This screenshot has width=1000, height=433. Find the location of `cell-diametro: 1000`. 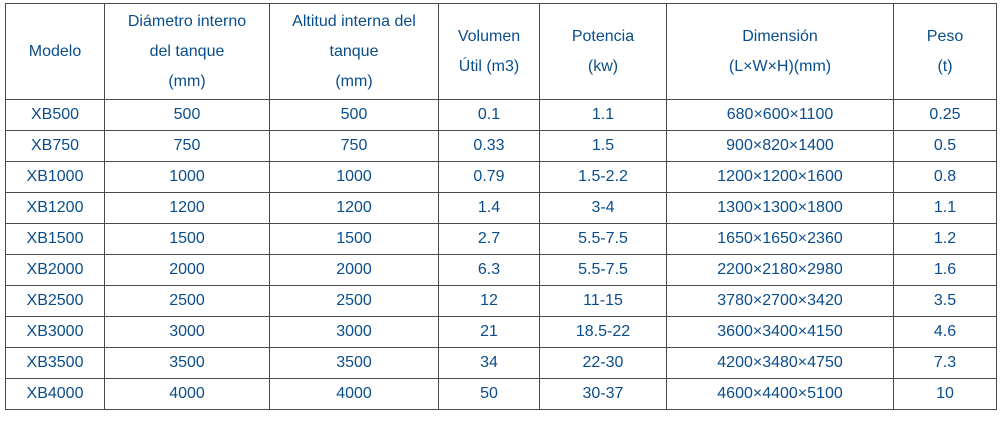

cell-diametro: 1000 is located at coordinates (187, 177).